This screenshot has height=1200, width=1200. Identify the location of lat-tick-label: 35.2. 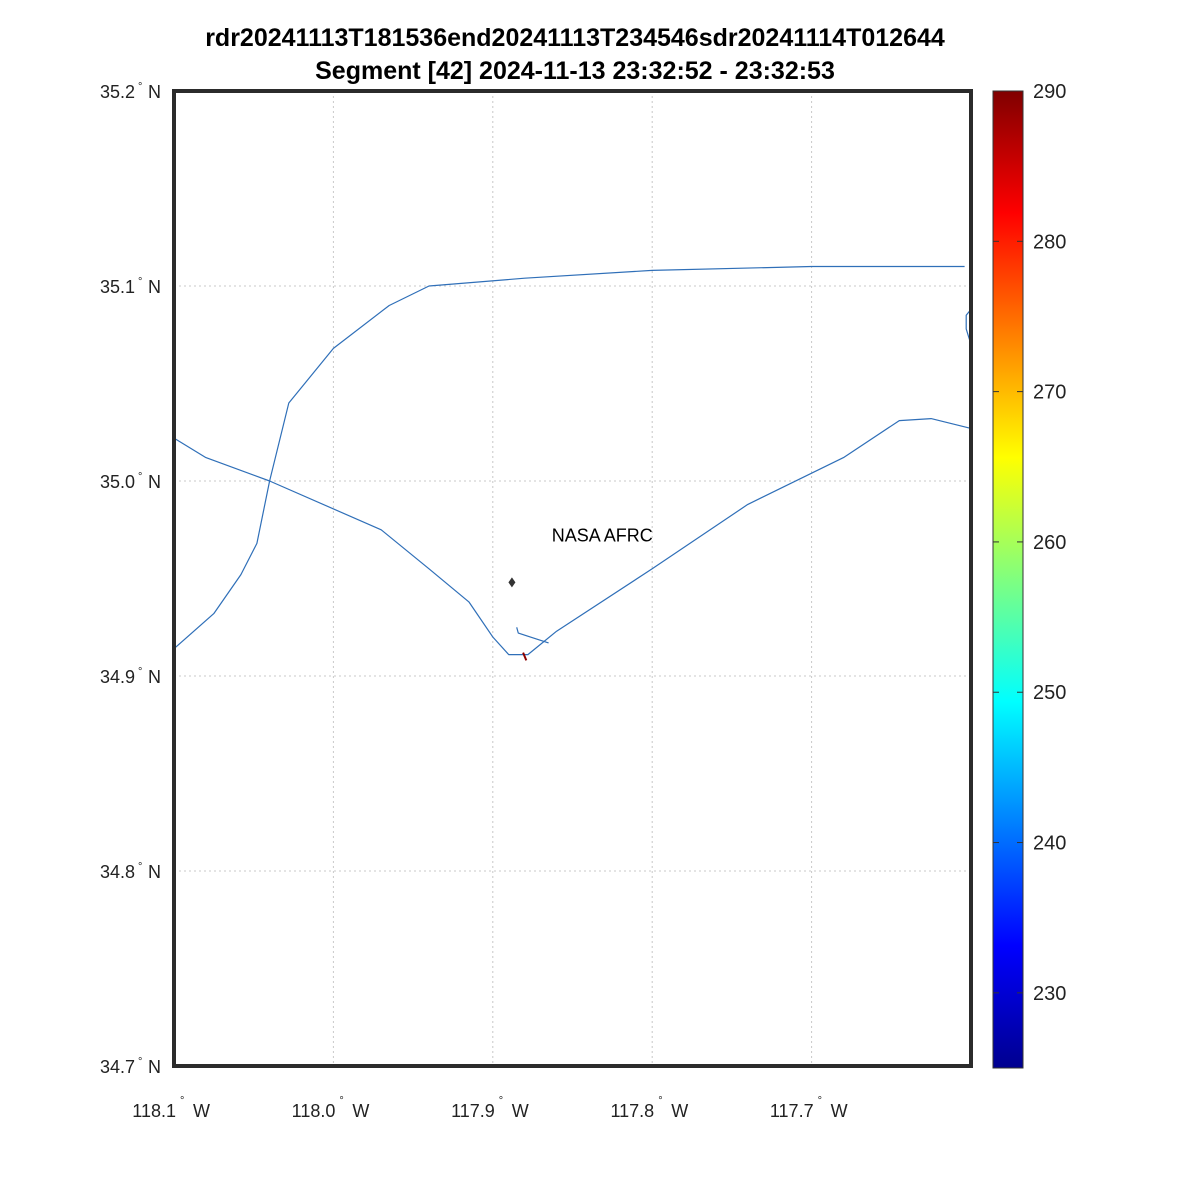
(117, 92).